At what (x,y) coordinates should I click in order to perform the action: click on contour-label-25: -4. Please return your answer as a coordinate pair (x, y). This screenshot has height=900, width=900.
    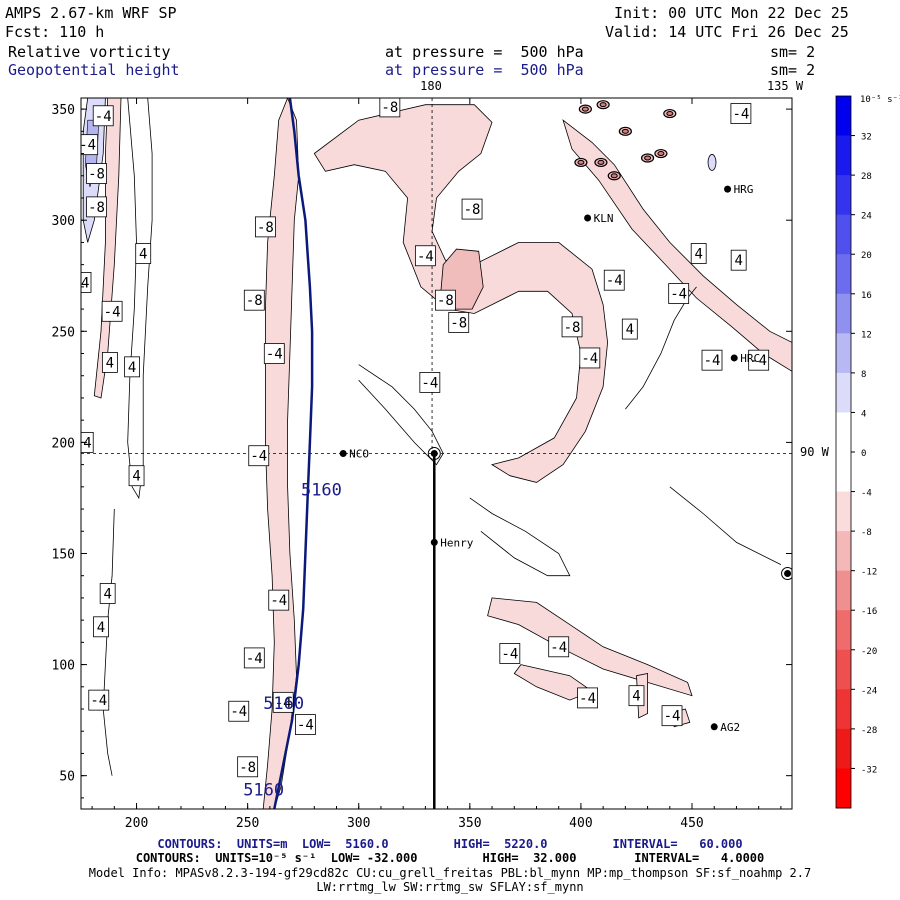
    Looking at the image, I should click on (679, 293).